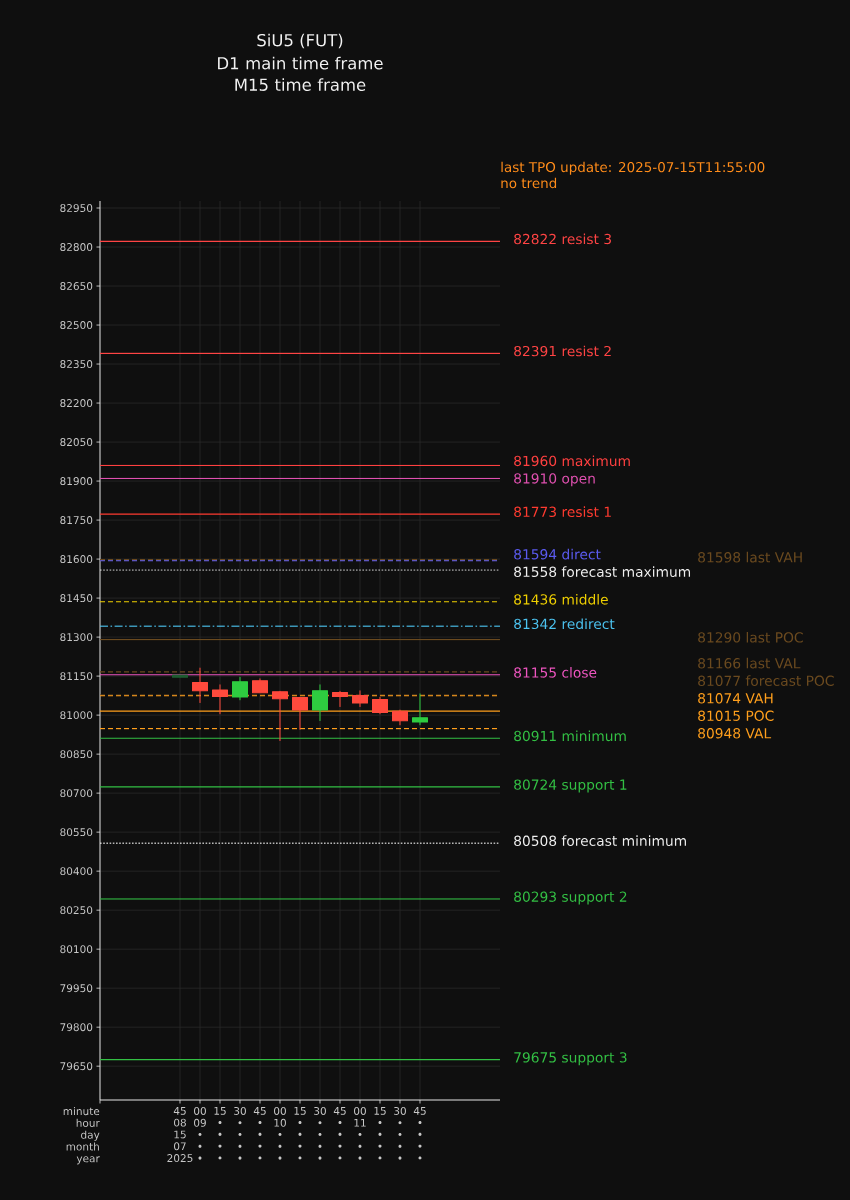 This screenshot has height=1200, width=850. What do you see at coordinates (76, 988) in the screenshot?
I see `y-tick-label: 79950` at bounding box center [76, 988].